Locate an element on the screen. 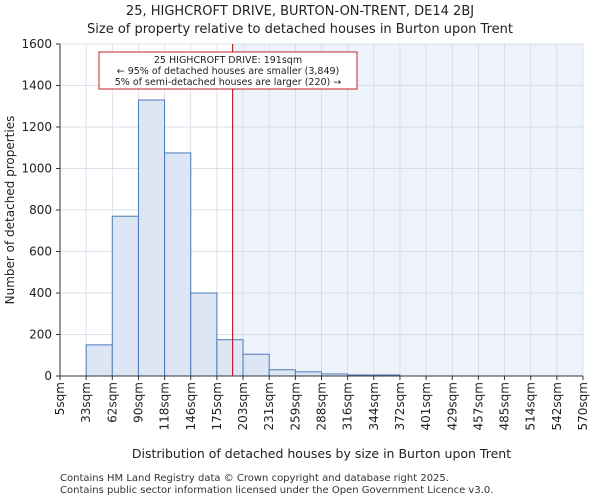 The width and height of the screenshot is (600, 500). y-axis-label: Number of detached properties is located at coordinates (10, 210).